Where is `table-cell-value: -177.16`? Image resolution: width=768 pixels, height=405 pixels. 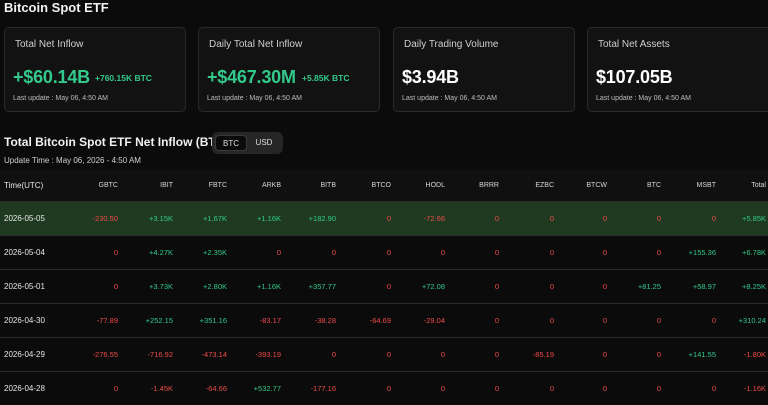 table-cell-value: -177.16 is located at coordinates (323, 388).